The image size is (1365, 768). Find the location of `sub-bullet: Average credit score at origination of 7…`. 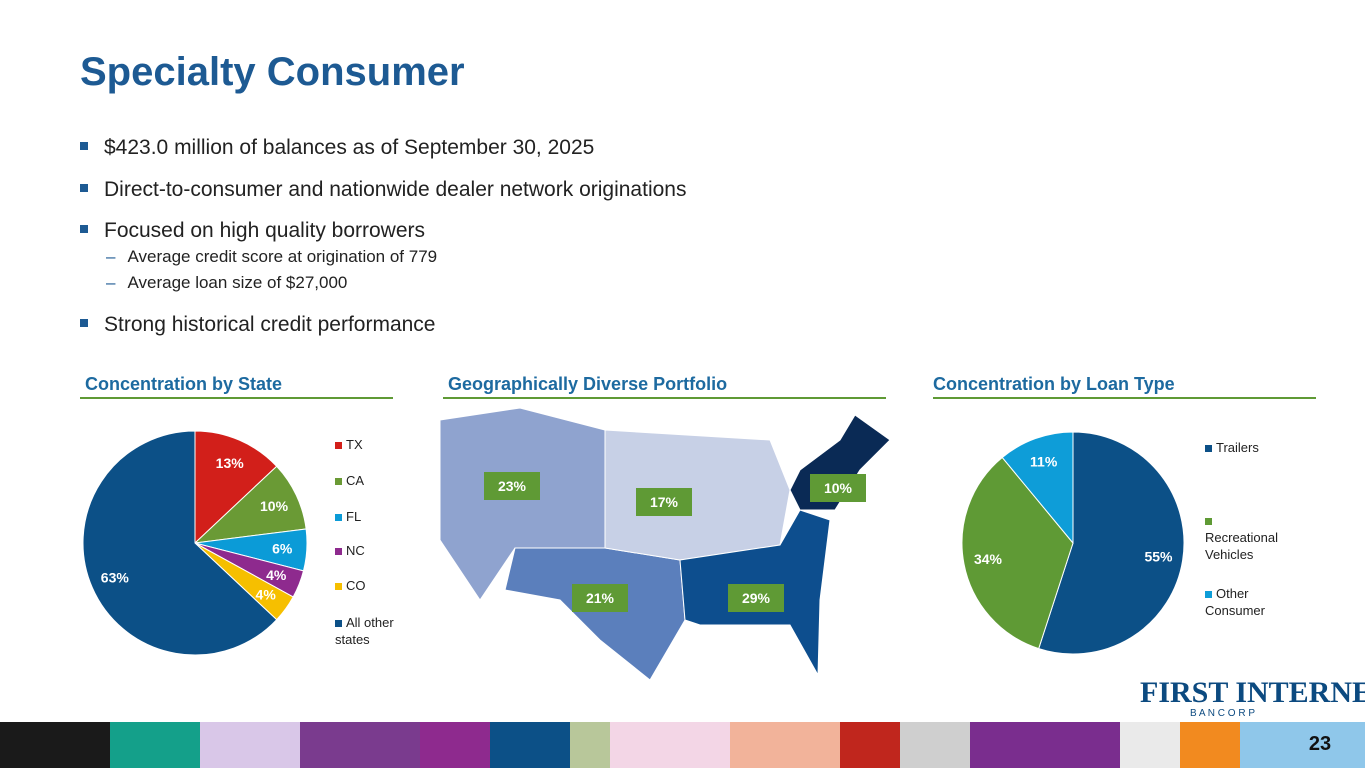

sub-bullet: Average credit score at origination of 7… is located at coordinates (271, 257).